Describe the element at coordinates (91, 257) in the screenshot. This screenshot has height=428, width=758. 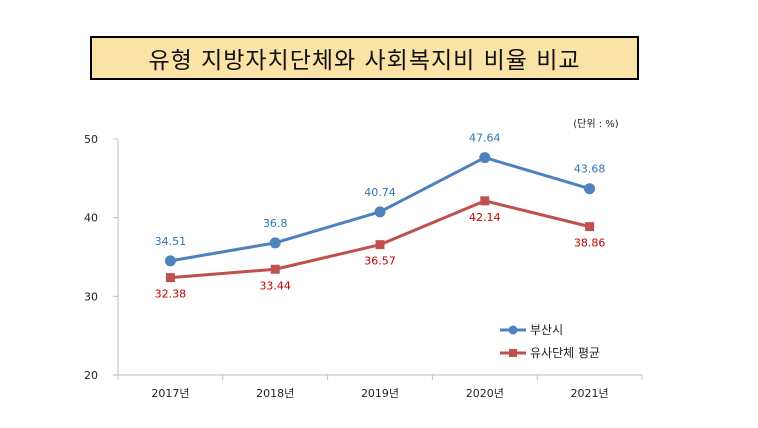
I see `y-tick-labels: 20 30 40 50` at that location.